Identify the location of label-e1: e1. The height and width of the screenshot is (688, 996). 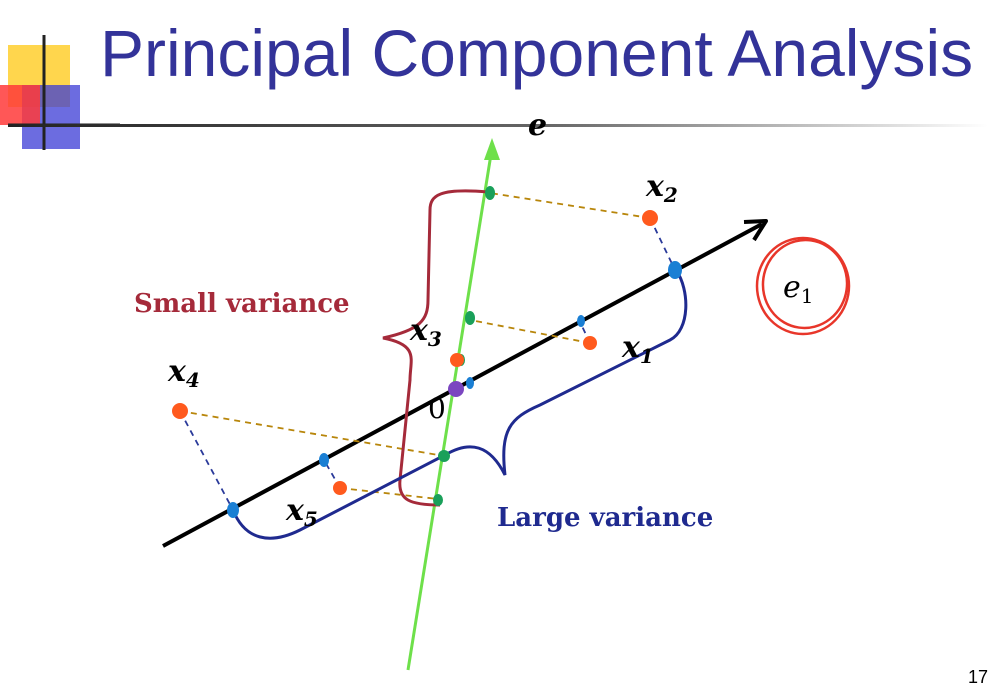
(798, 289).